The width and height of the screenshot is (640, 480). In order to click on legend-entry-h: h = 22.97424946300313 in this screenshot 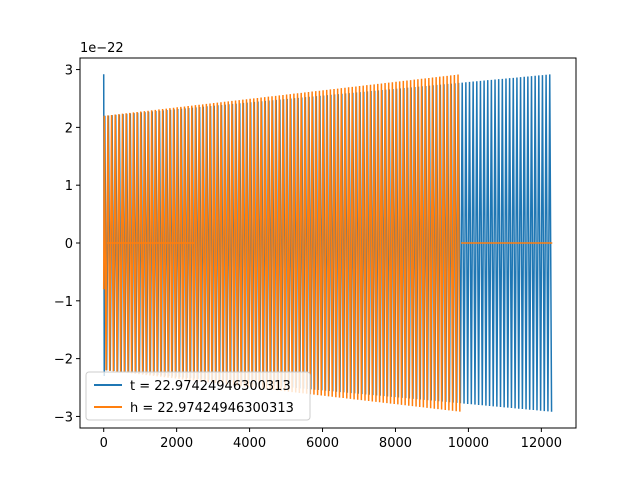, I will do `click(212, 408)`.